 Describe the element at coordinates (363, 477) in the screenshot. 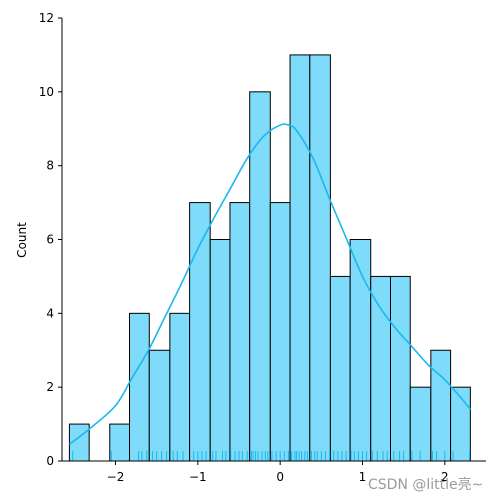

I see `x-tick-label-3: 1` at that location.